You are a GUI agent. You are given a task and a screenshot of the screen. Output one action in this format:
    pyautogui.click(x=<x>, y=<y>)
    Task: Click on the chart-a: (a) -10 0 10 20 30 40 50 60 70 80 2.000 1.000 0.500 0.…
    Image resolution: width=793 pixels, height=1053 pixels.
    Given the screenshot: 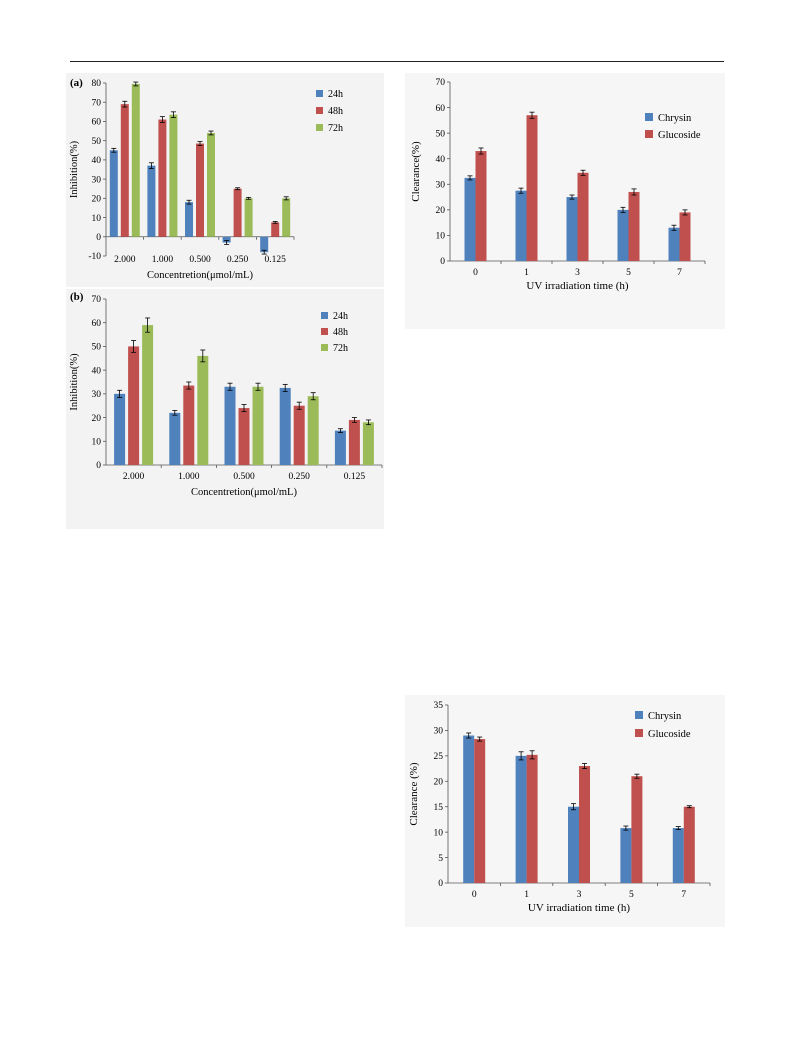 What is the action you would take?
    pyautogui.click(x=206, y=179)
    